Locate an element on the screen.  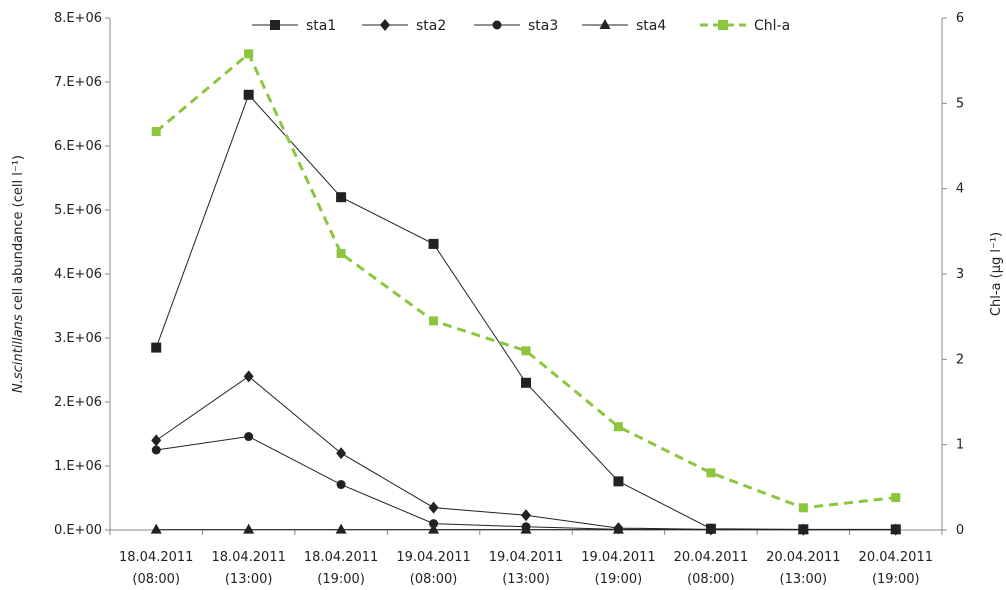
series-sta4 is located at coordinates (526, 528).